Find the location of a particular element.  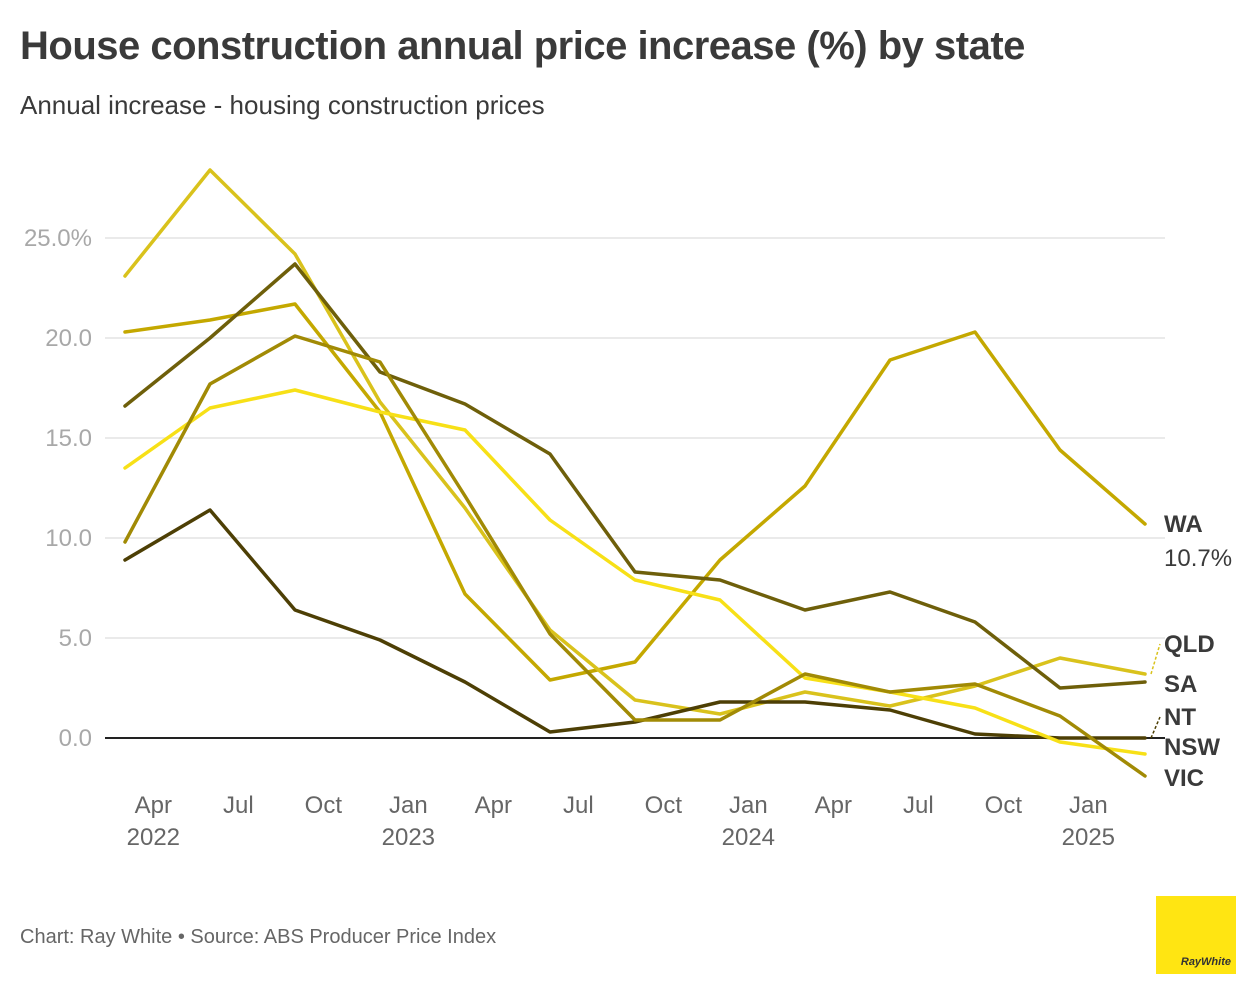

x-tick-year: 2024 is located at coordinates (748, 837).